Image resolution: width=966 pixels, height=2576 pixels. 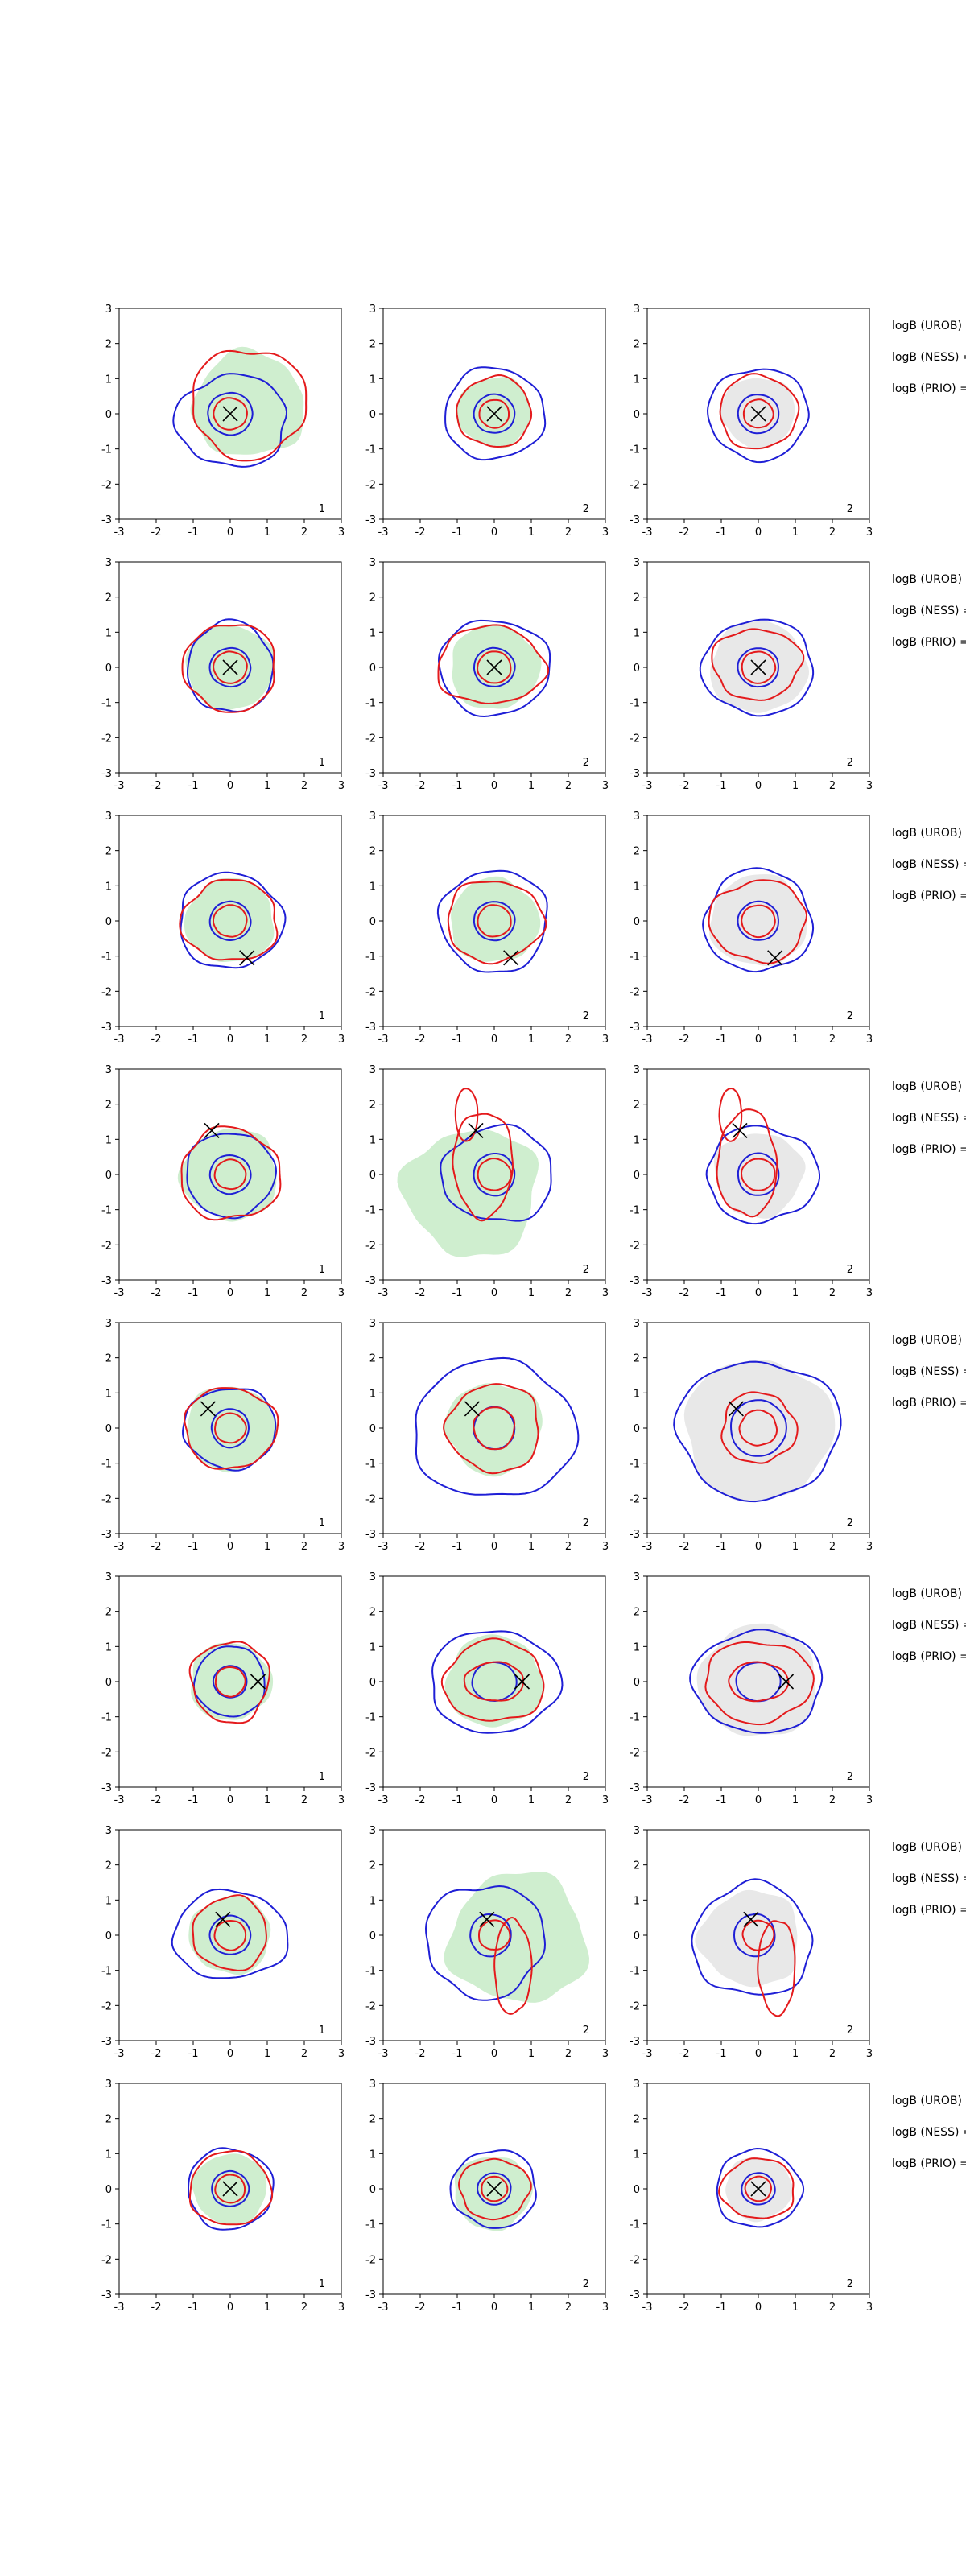 I want to click on logb-labels-row-3: logB (UROB) = logB (NESS) = logB (PRIO) =, so click(x=929, y=864).